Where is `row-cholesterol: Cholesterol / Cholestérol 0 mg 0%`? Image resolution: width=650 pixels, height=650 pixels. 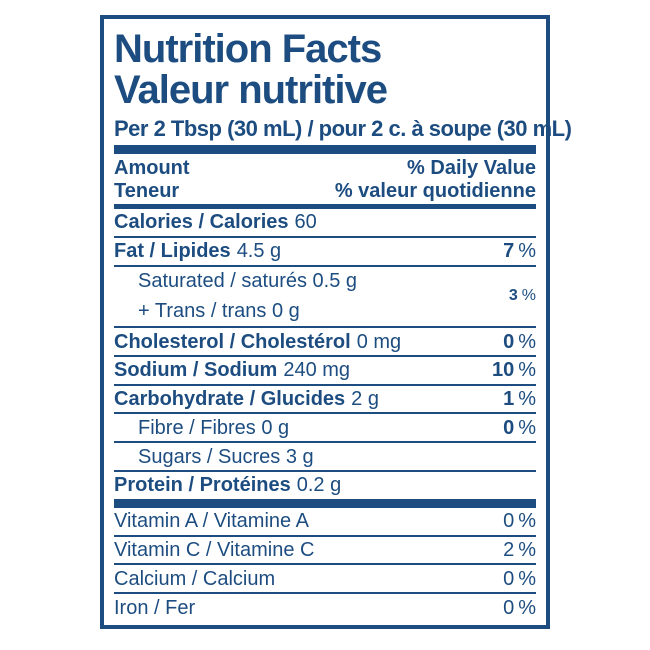 row-cholesterol: Cholesterol / Cholestérol 0 mg 0% is located at coordinates (325, 341).